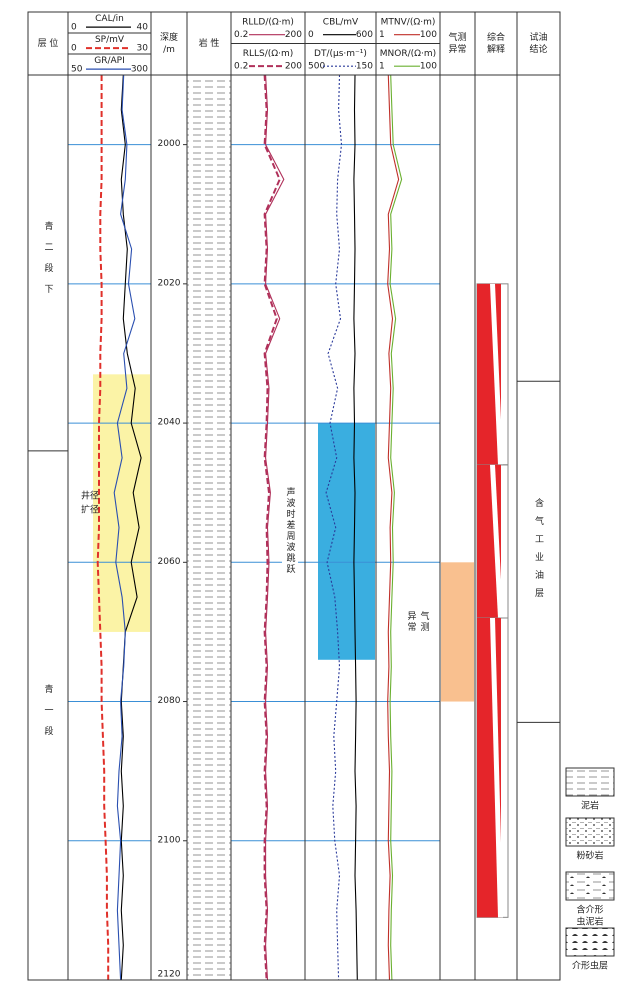 This screenshot has height=986, width=629. What do you see at coordinates (109, 61) in the screenshot?
I see `curve-name: GR/API` at bounding box center [109, 61].